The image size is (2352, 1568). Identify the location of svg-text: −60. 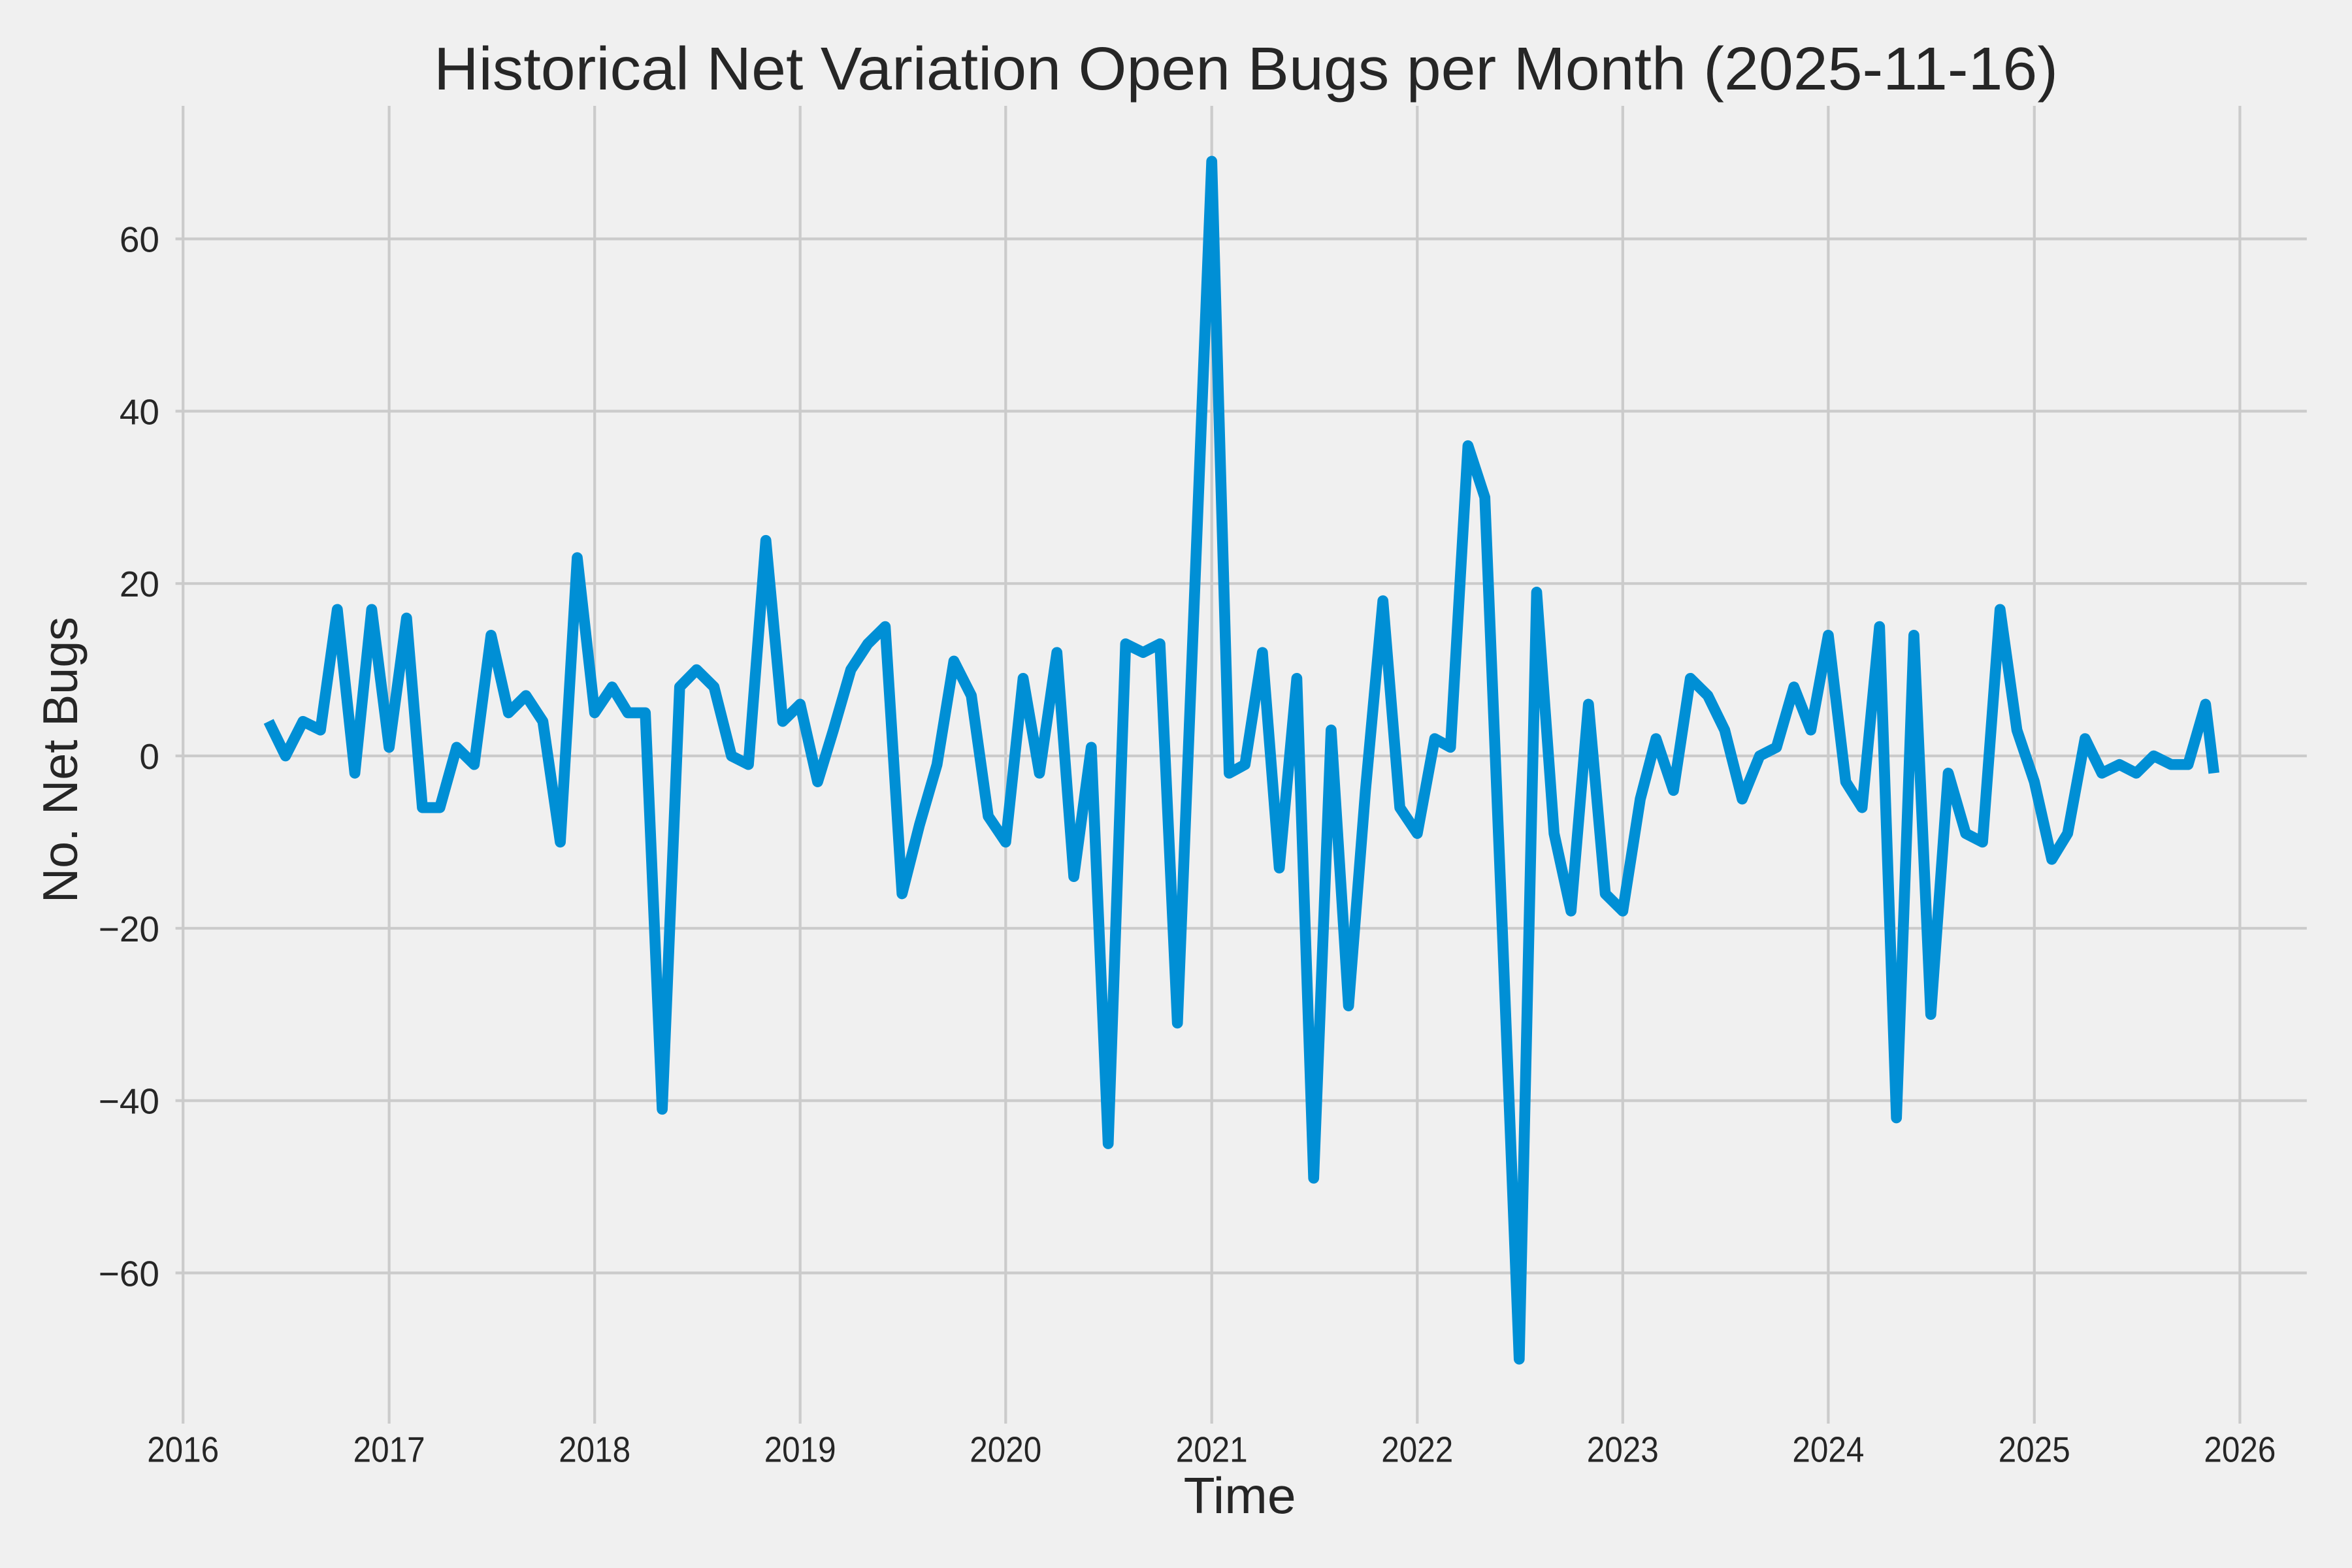
(129, 1273).